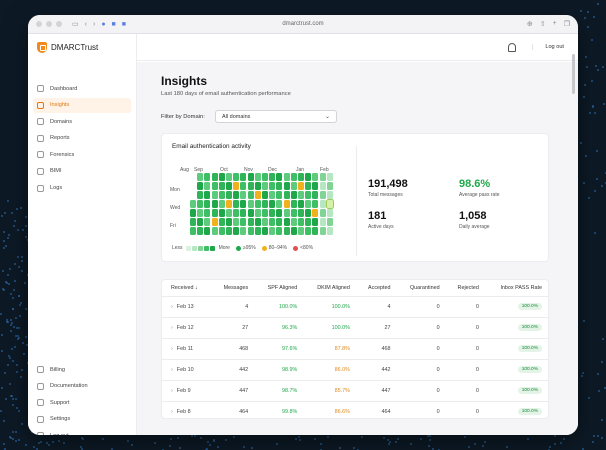  What do you see at coordinates (355, 307) in the screenshot?
I see `table-row: › Feb 13 4 100.0% 100.0% 4 0 0 100.0%` at bounding box center [355, 307].